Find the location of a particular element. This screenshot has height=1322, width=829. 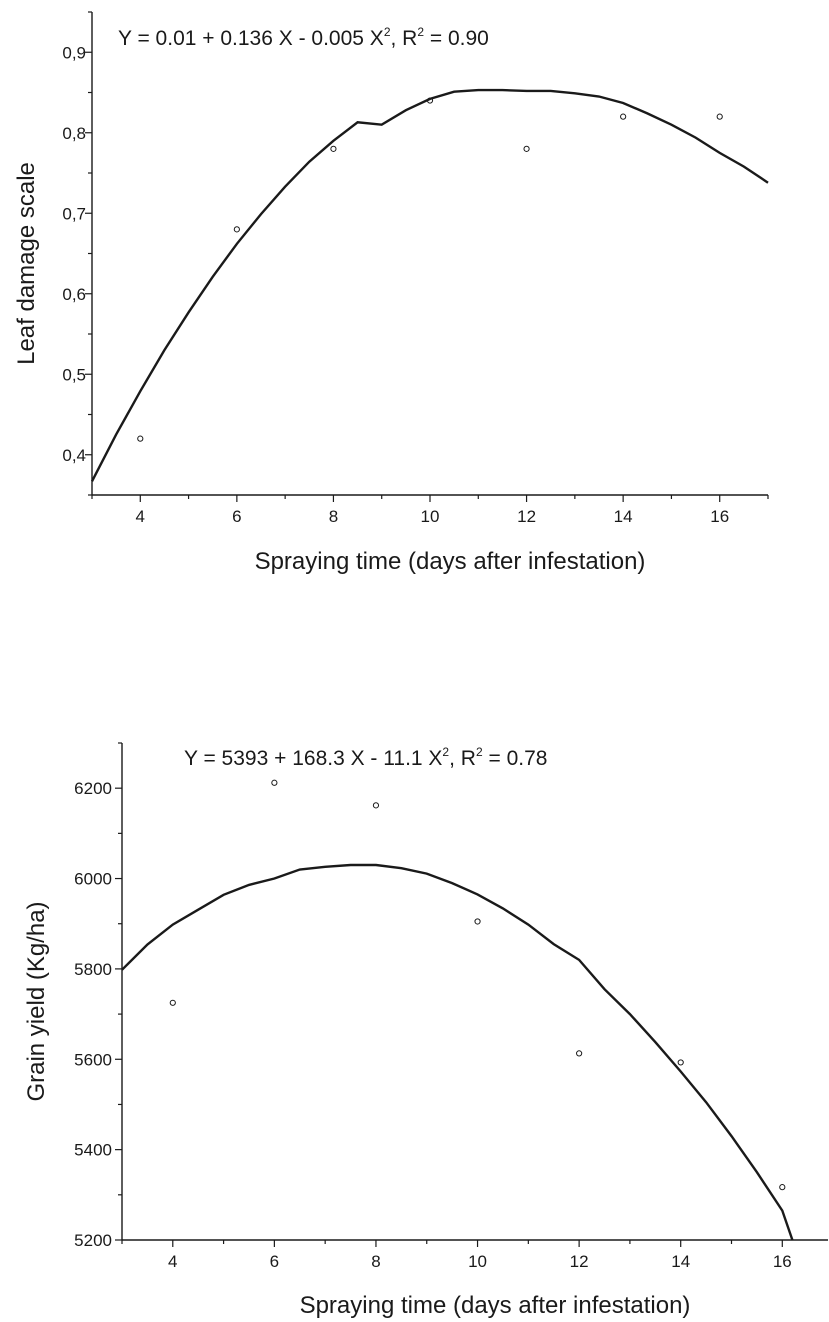

y-tick-label: 0,9 is located at coordinates (74, 52).